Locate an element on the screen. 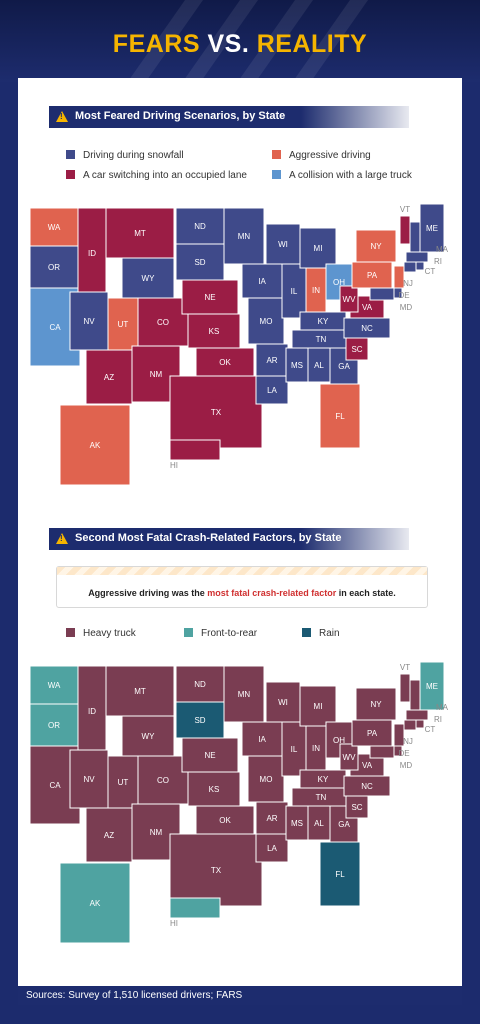  state-label-ut: UT is located at coordinates (123, 782).